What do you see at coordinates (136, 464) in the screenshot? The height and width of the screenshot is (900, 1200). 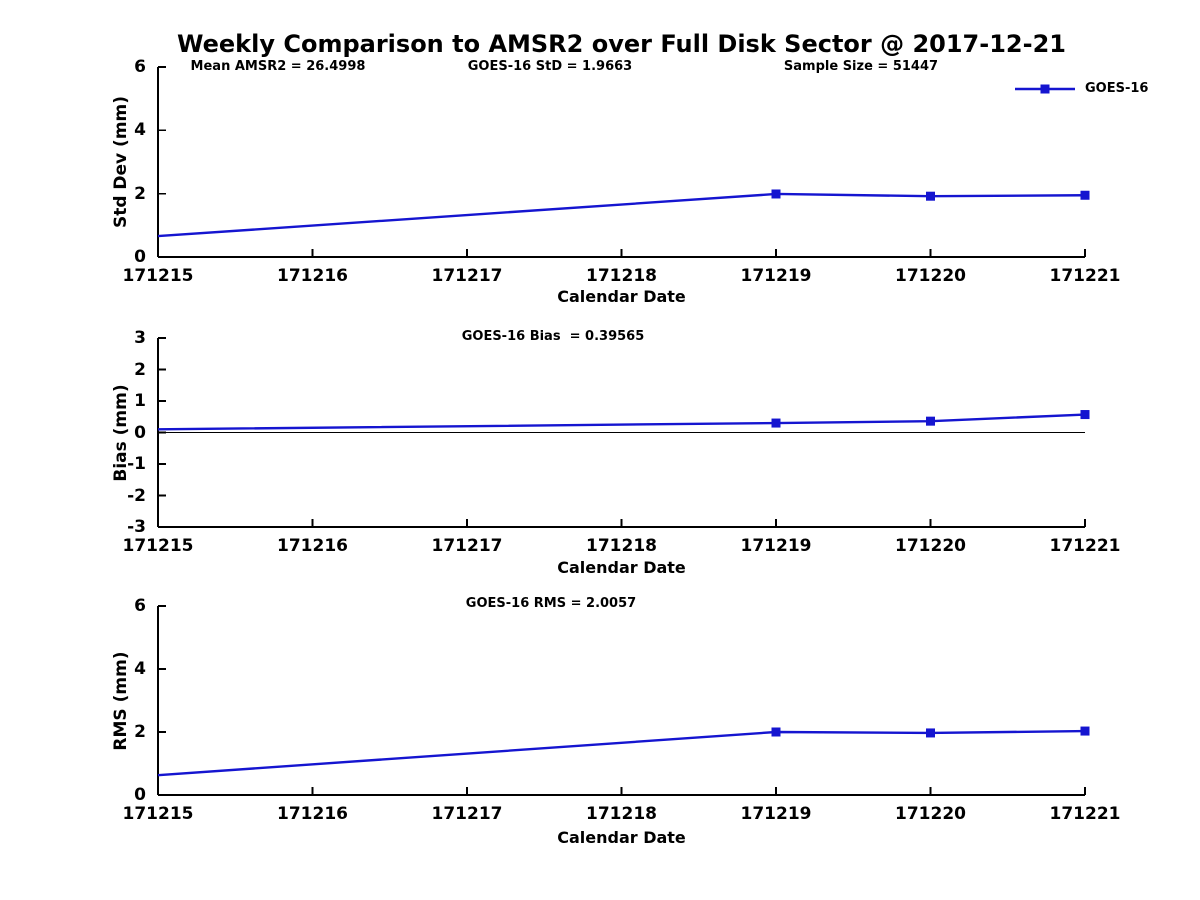 I see `y-tick-label: -1` at bounding box center [136, 464].